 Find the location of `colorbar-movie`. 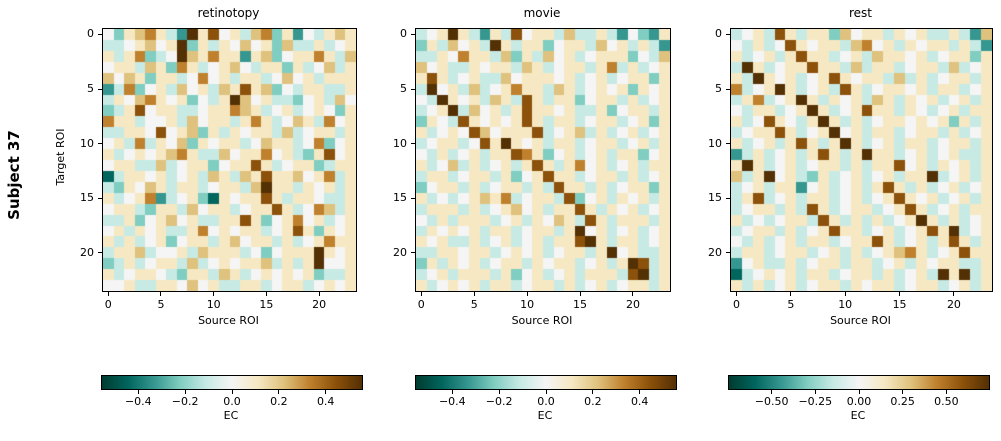

colorbar-movie is located at coordinates (546, 382).